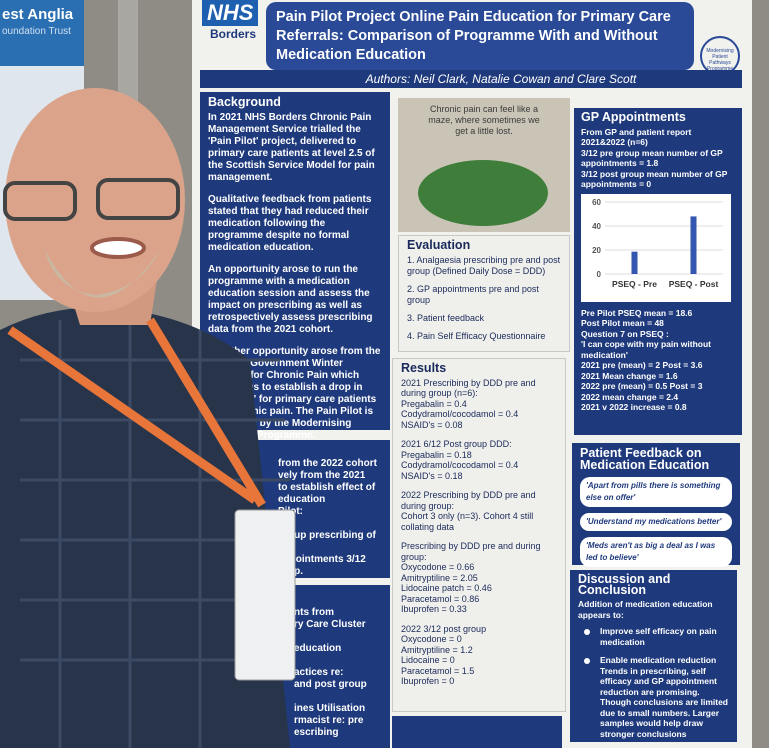 The height and width of the screenshot is (748, 769). What do you see at coordinates (624, 584) in the screenshot?
I see `heading: Discussion and Conclusion` at bounding box center [624, 584].